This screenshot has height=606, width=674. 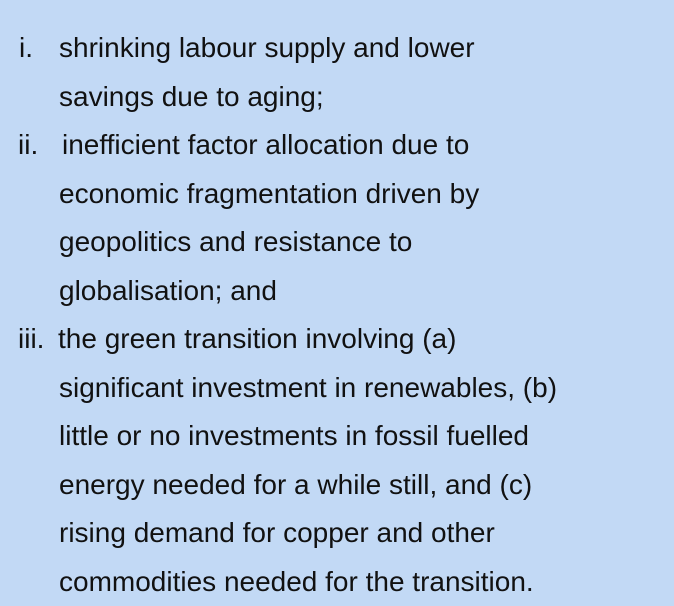 What do you see at coordinates (266, 144) in the screenshot?
I see `text-line: inefficient factor allocation due to` at bounding box center [266, 144].